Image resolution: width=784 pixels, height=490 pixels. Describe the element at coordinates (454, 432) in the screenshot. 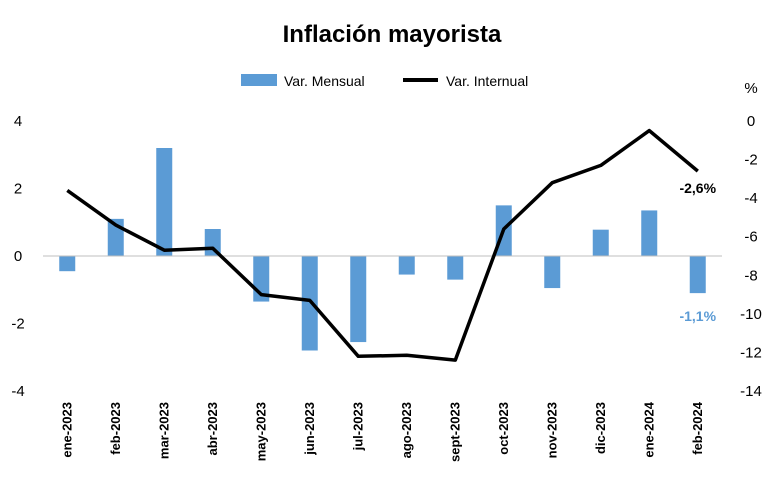

I see `category-label: sept-2023` at that location.